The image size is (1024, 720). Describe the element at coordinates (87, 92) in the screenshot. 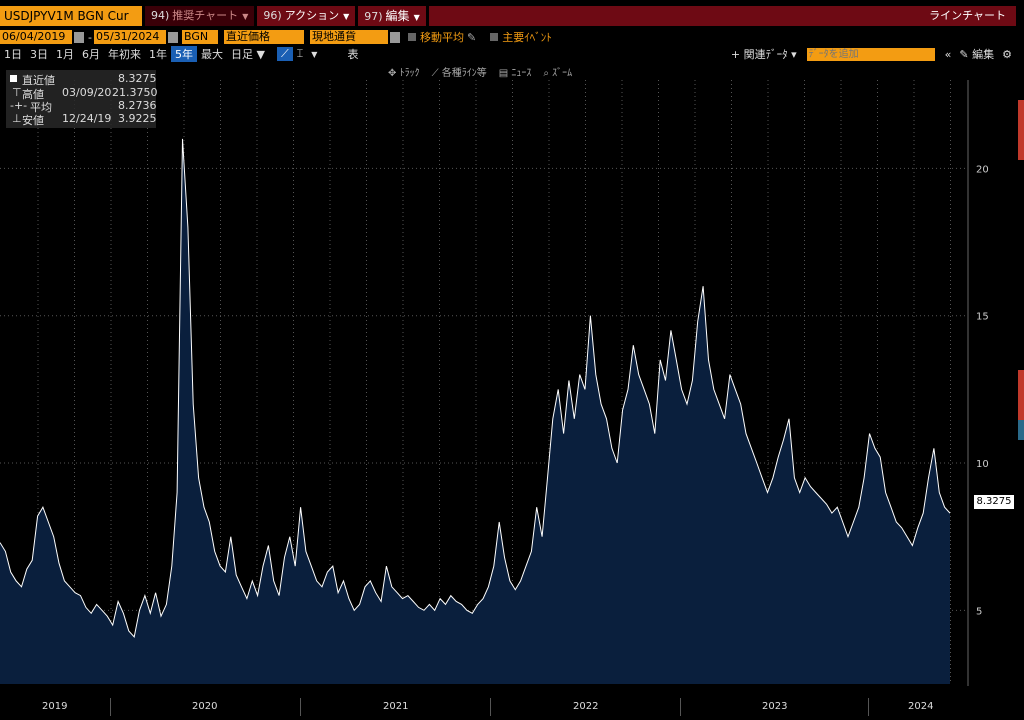

I see `legend-high-date: 03/09/20` at that location.